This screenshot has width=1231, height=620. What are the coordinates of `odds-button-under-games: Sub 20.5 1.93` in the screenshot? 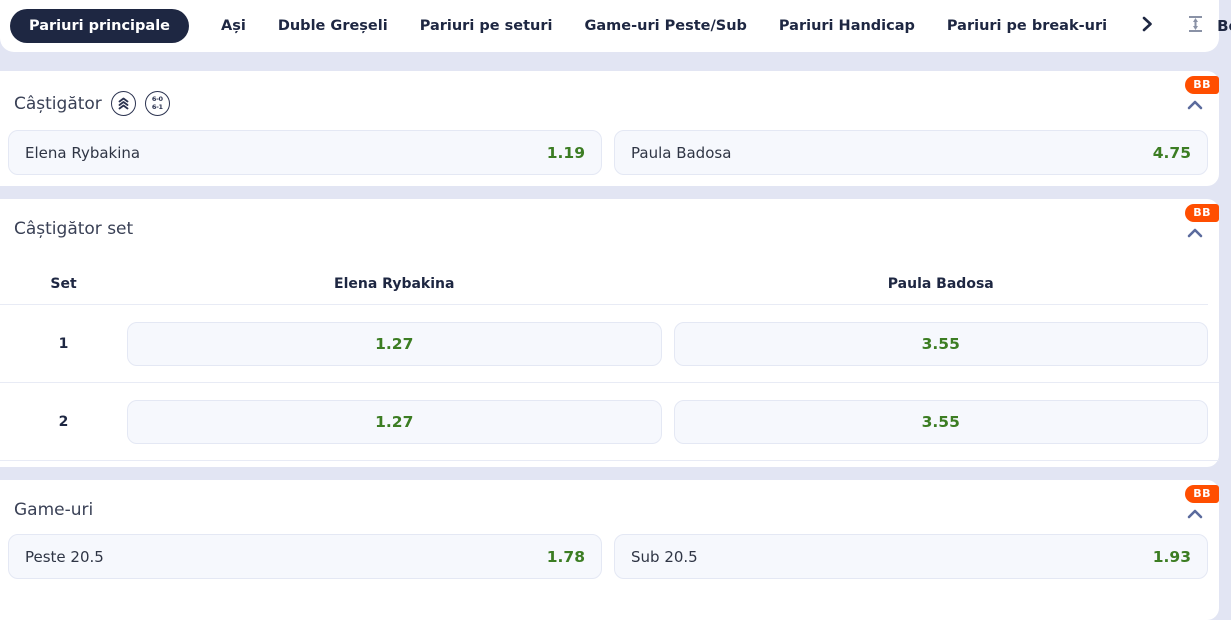 It's located at (911, 556).